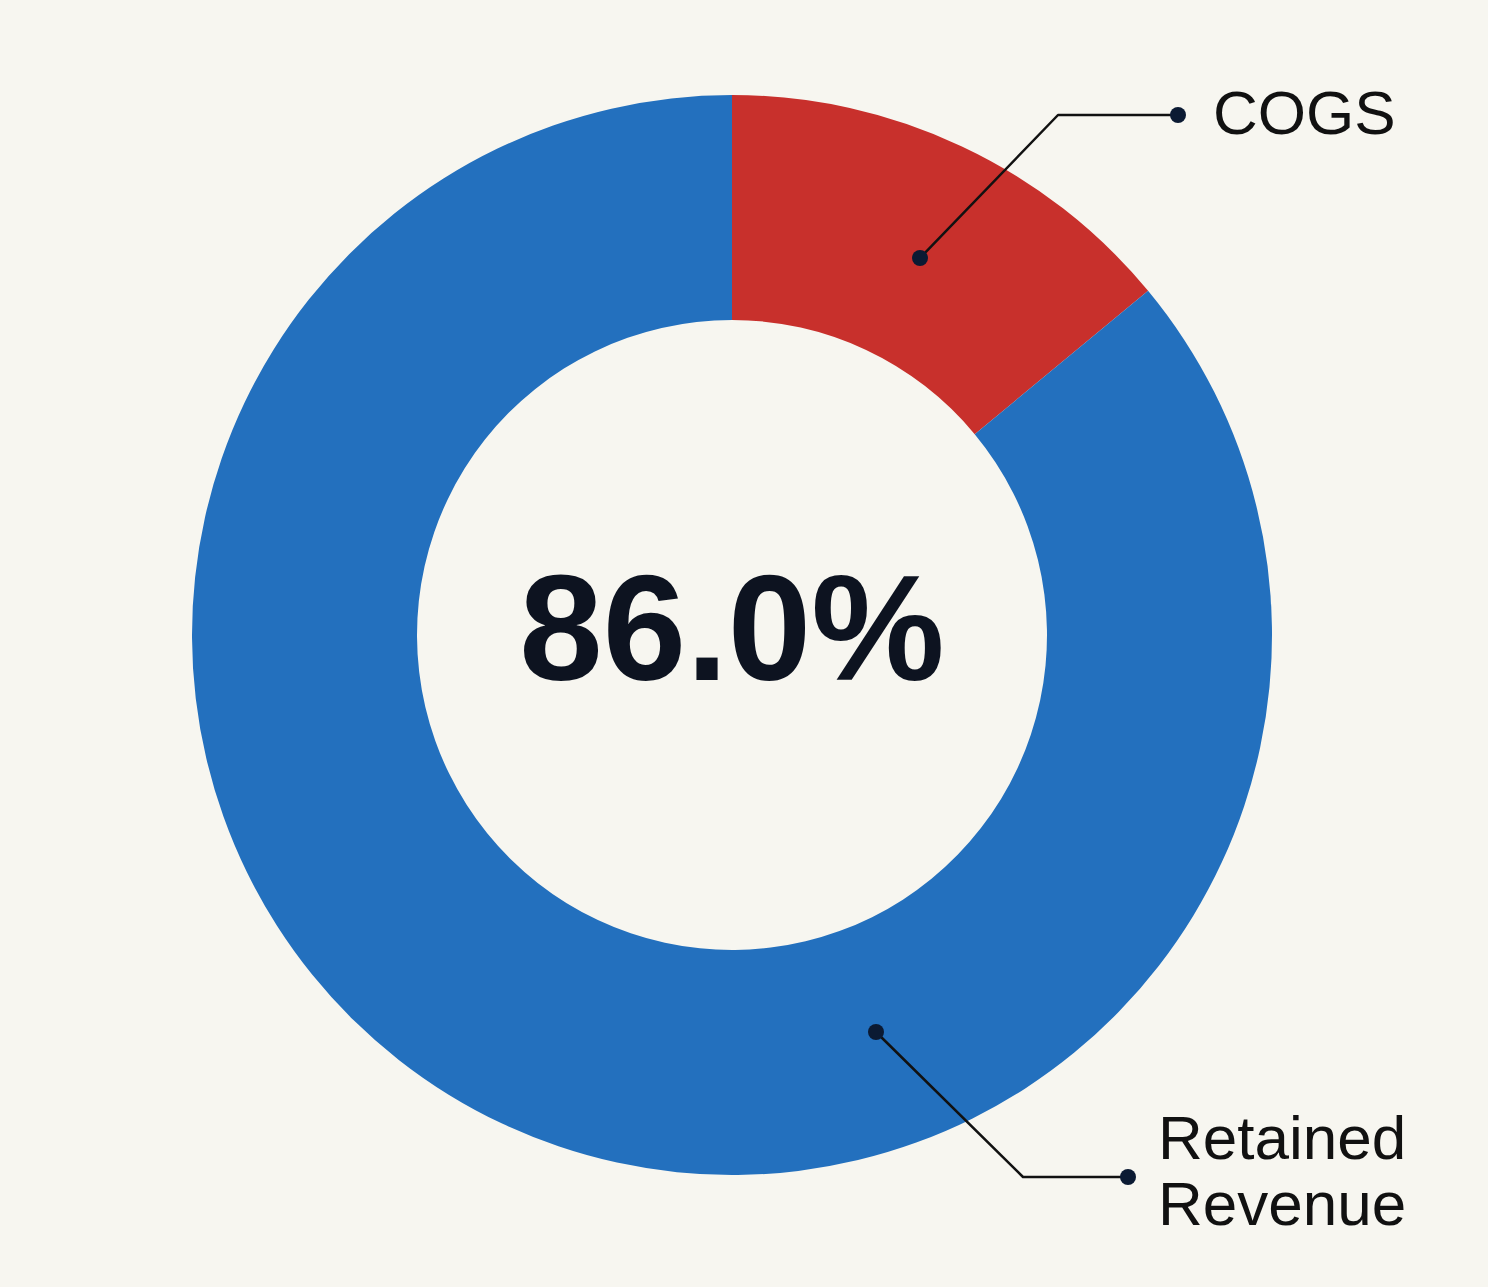 The height and width of the screenshot is (1287, 1488). Describe the element at coordinates (732, 628) in the screenshot. I see `text: 86.0%` at that location.